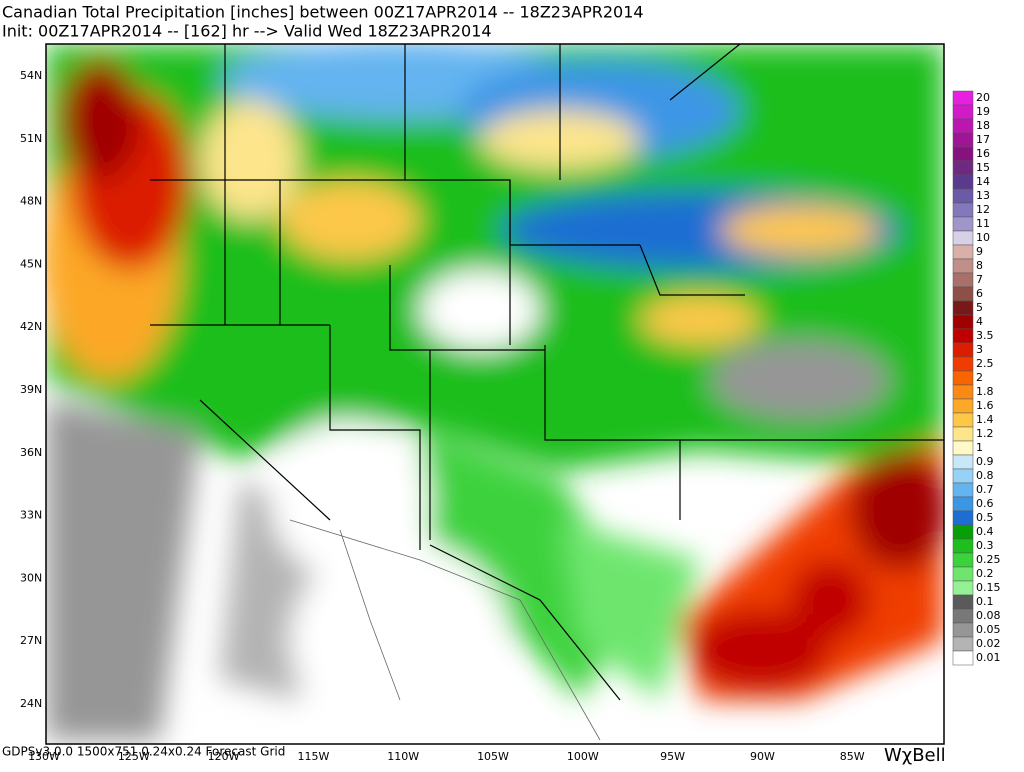 The height and width of the screenshot is (772, 1024). Describe the element at coordinates (988, 629) in the screenshot. I see `colorbar-label: 0.05` at that location.